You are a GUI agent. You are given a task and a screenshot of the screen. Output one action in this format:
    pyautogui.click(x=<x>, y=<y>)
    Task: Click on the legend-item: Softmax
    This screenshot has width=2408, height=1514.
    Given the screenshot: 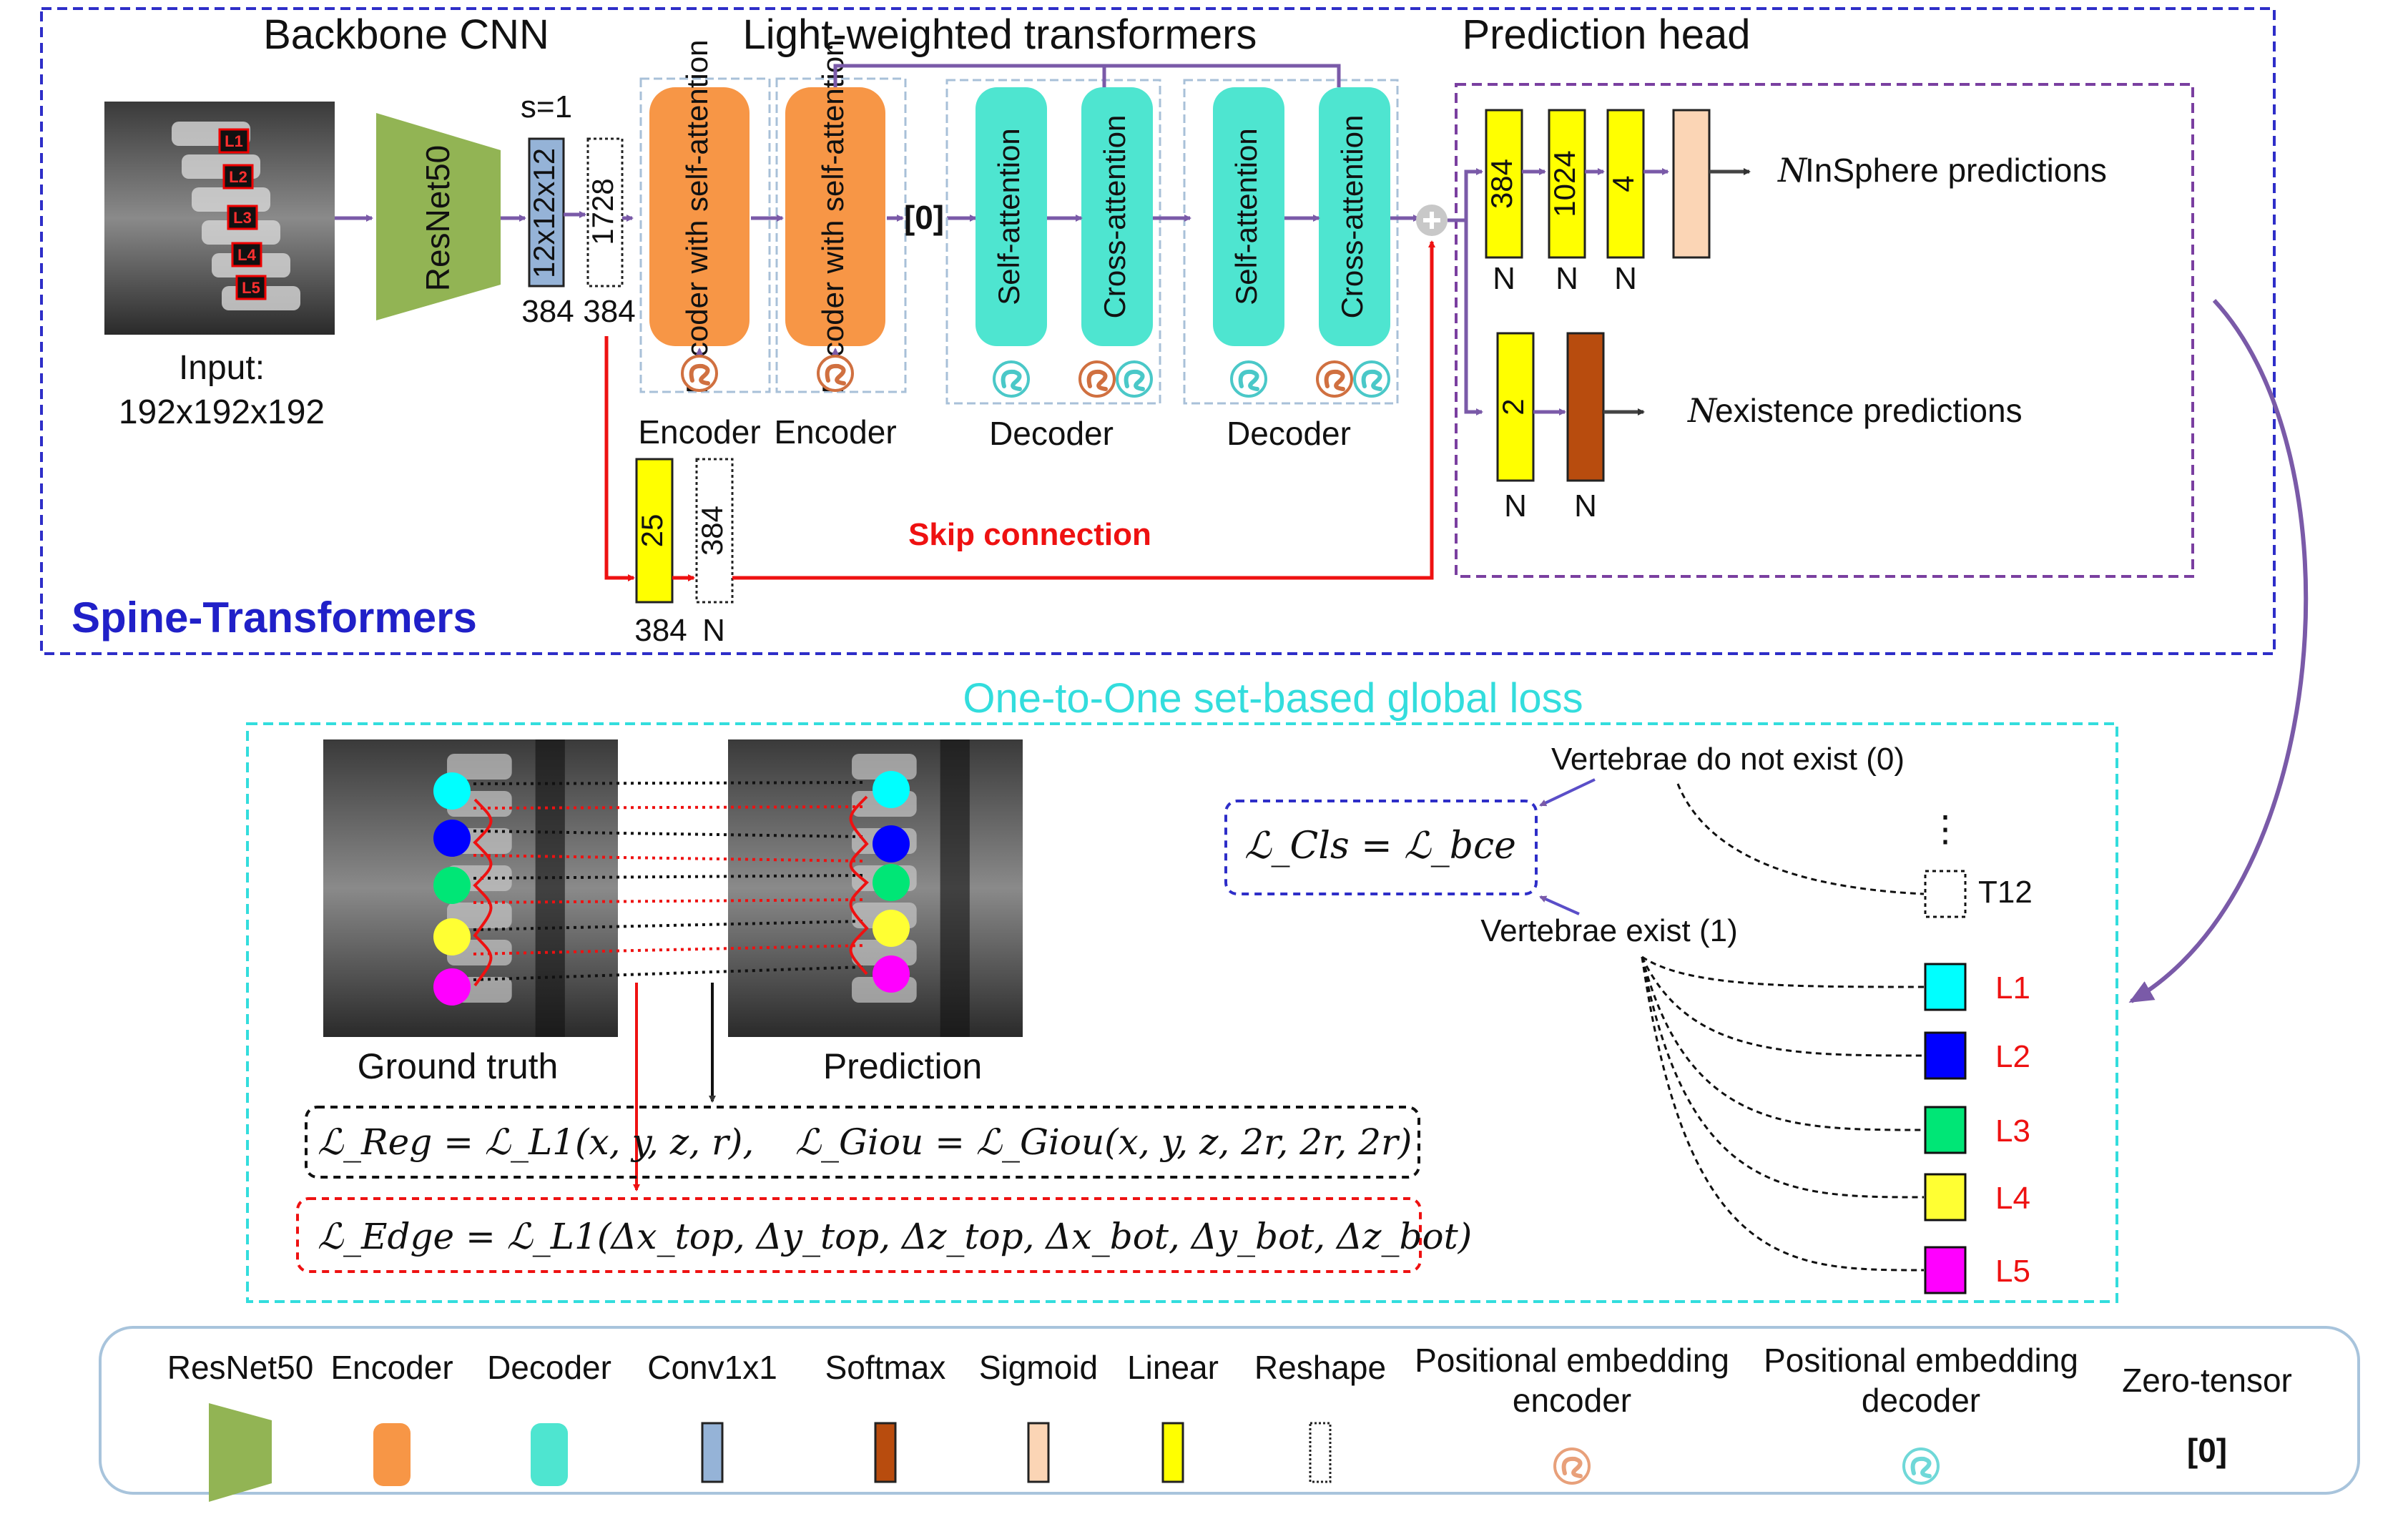 What is the action you would take?
    pyautogui.click(x=885, y=1416)
    